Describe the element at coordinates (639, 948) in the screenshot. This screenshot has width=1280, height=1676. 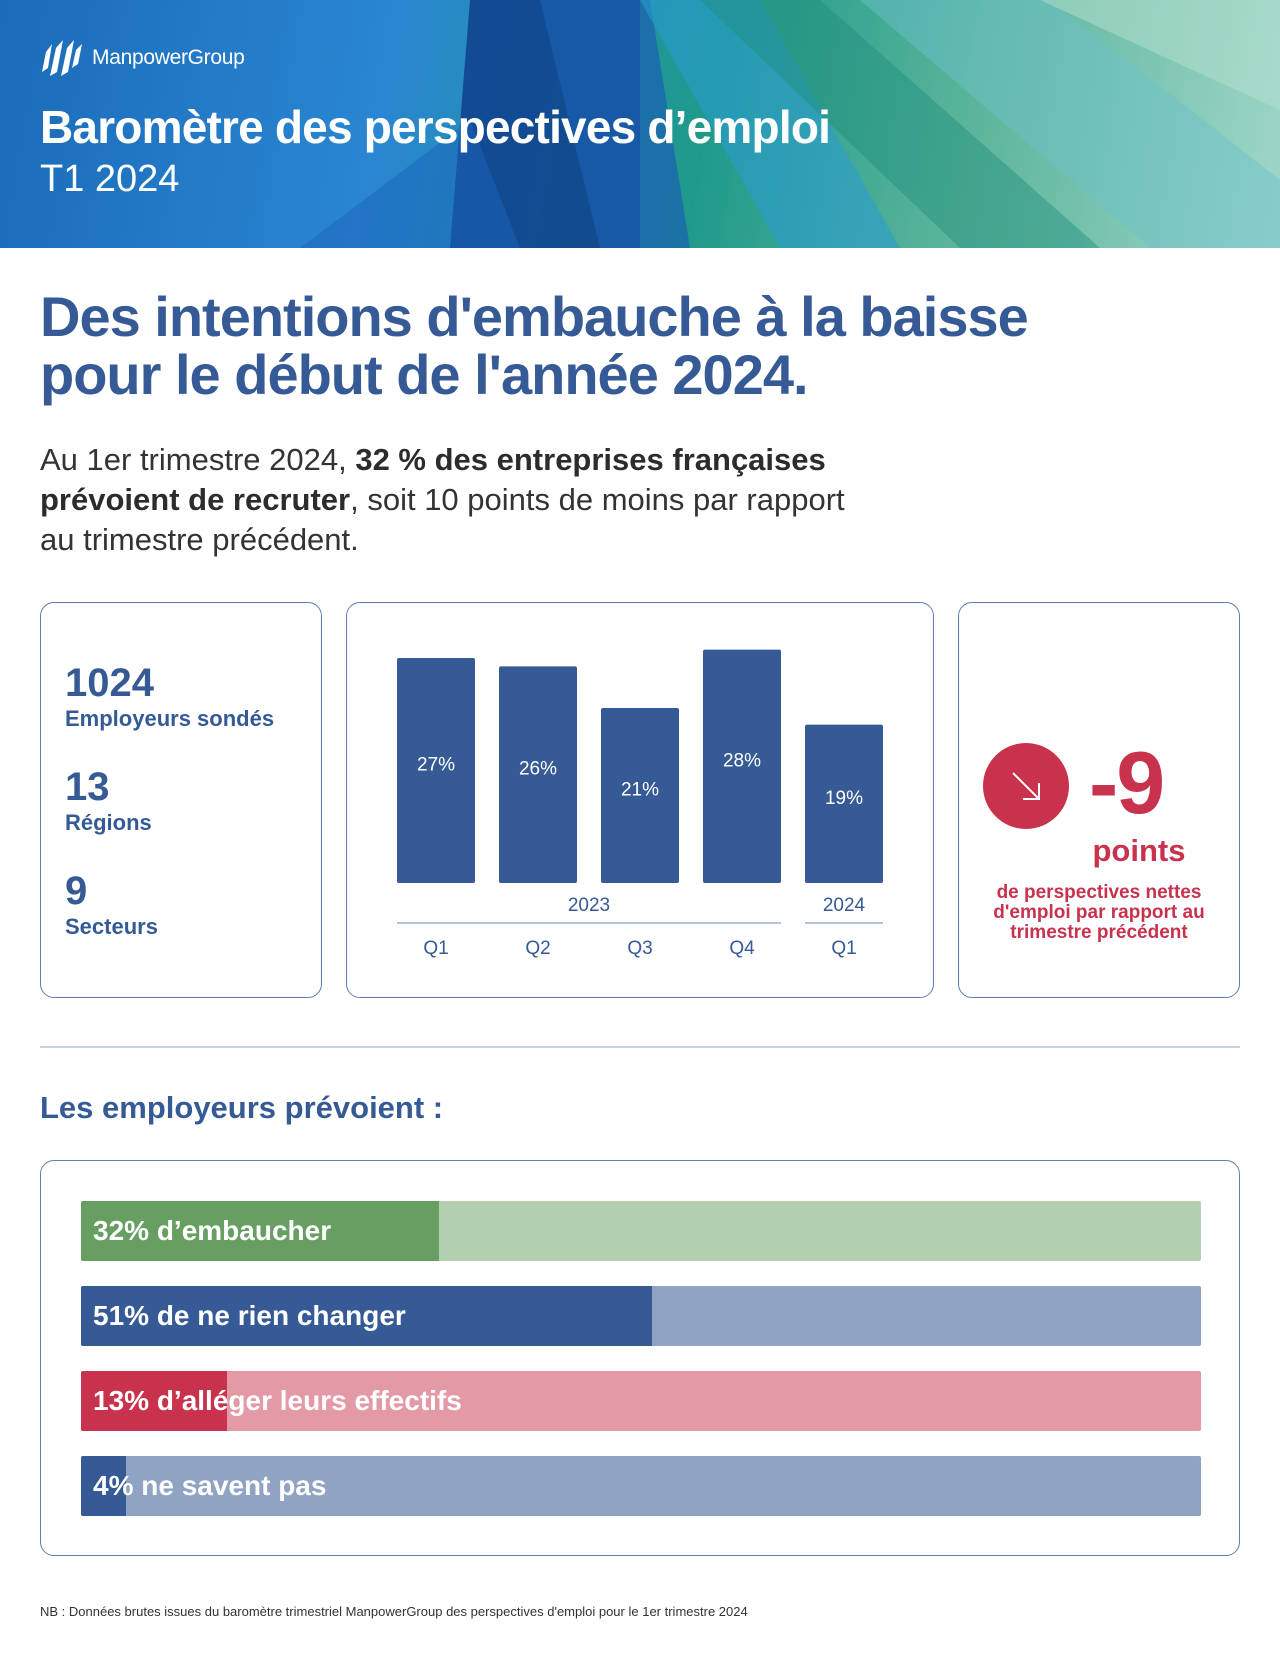
I see `category-tick-label: Q3` at that location.